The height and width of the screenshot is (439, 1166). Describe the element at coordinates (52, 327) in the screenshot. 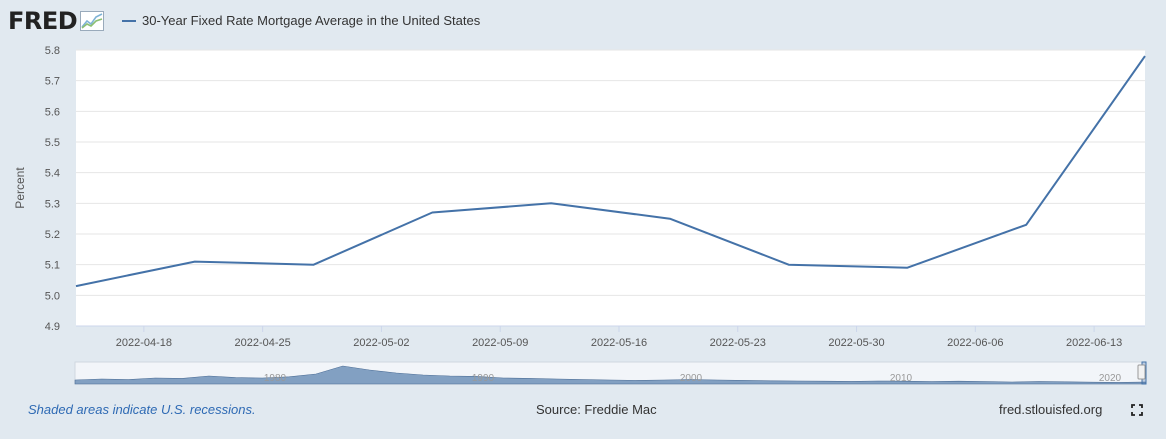

I see `y-tick-label: 4.9` at that location.